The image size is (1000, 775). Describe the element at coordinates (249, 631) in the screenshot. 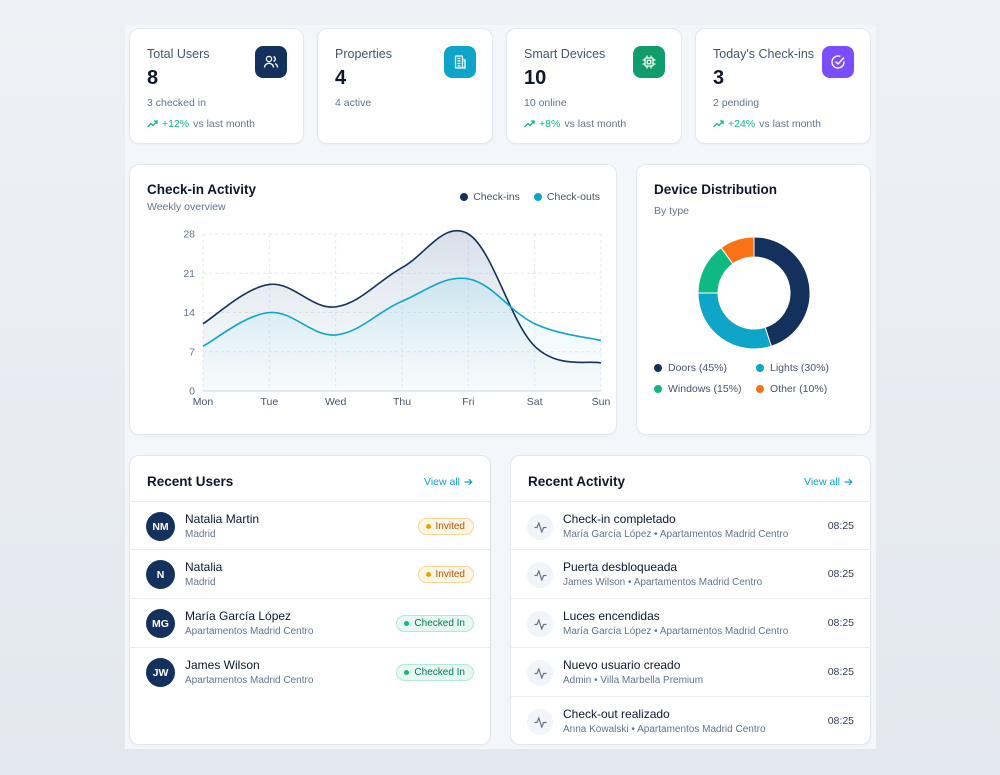

I see `user-location: Apartamentos Madrid Centro` at that location.